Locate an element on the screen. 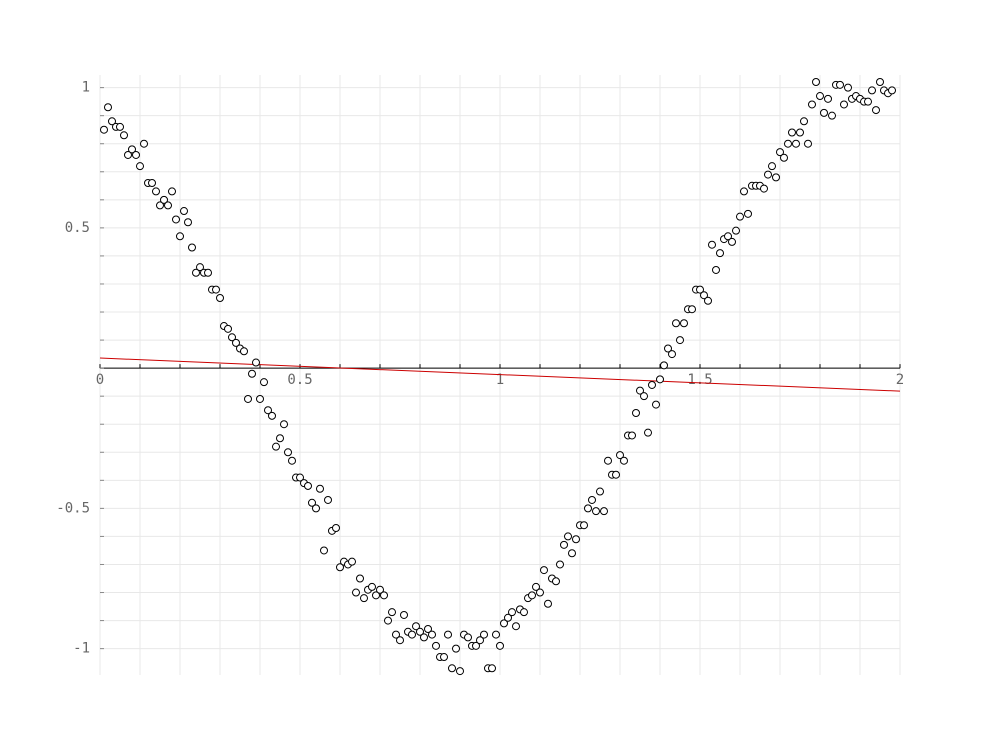 Image resolution: width=1000 pixels, height=754 pixels. x-tick-label: 1.5 is located at coordinates (699, 380).